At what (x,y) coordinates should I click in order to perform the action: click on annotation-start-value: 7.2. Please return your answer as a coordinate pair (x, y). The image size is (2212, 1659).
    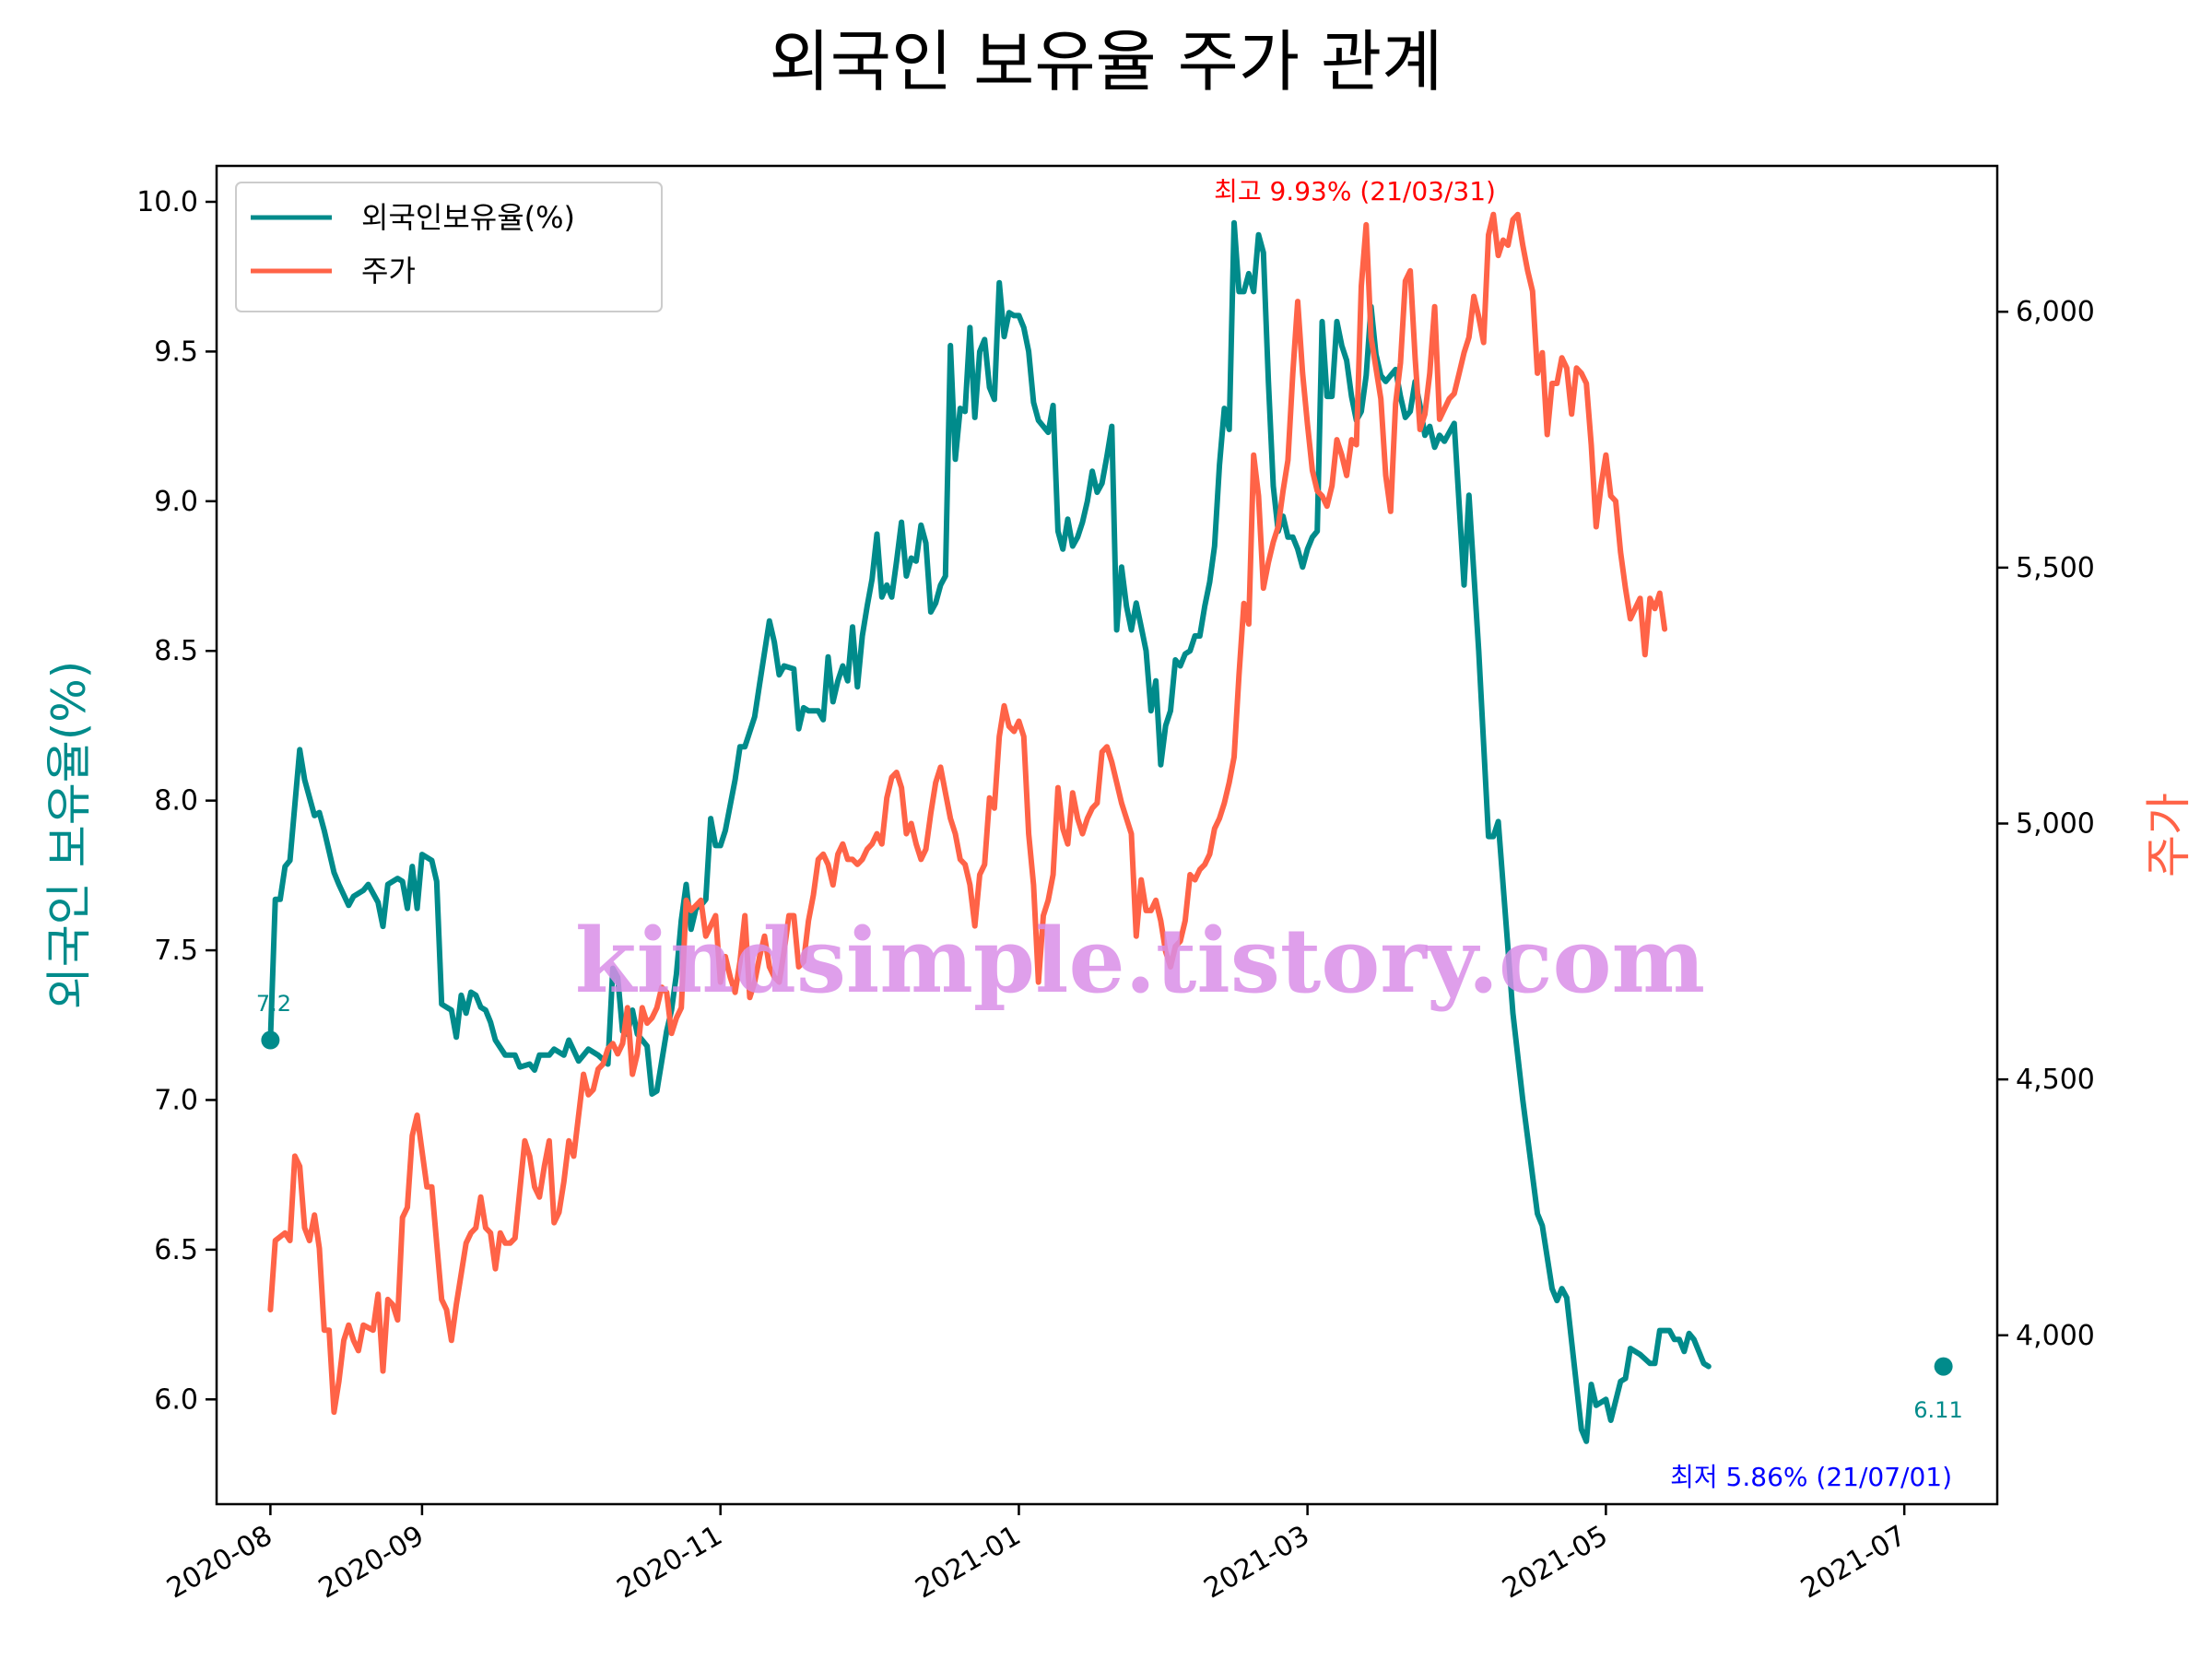
    Looking at the image, I should click on (273, 1004).